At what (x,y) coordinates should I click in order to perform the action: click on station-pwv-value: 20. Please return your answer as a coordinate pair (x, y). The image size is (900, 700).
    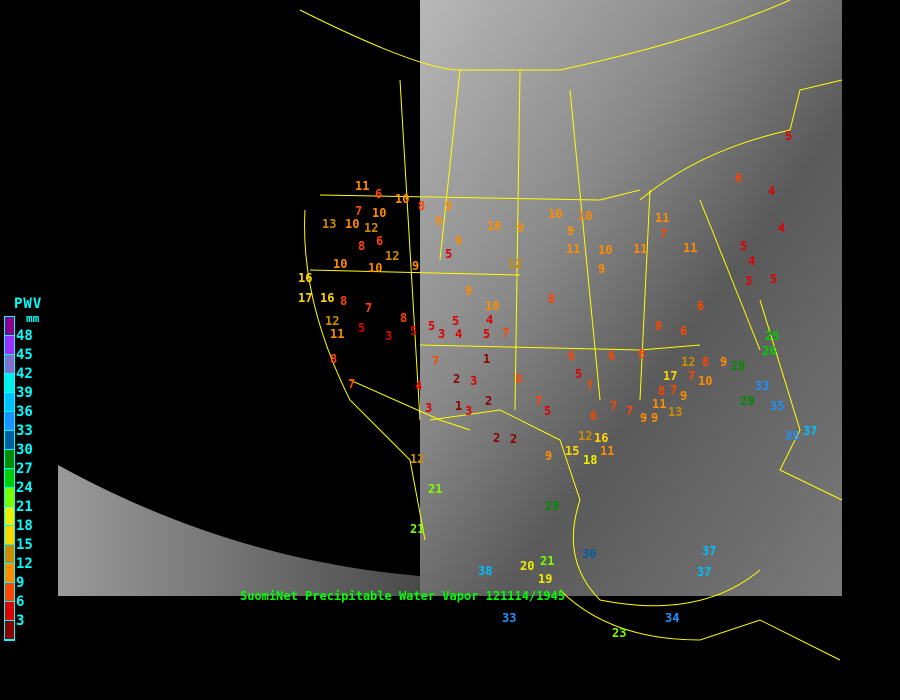
    Looking at the image, I should click on (527, 566).